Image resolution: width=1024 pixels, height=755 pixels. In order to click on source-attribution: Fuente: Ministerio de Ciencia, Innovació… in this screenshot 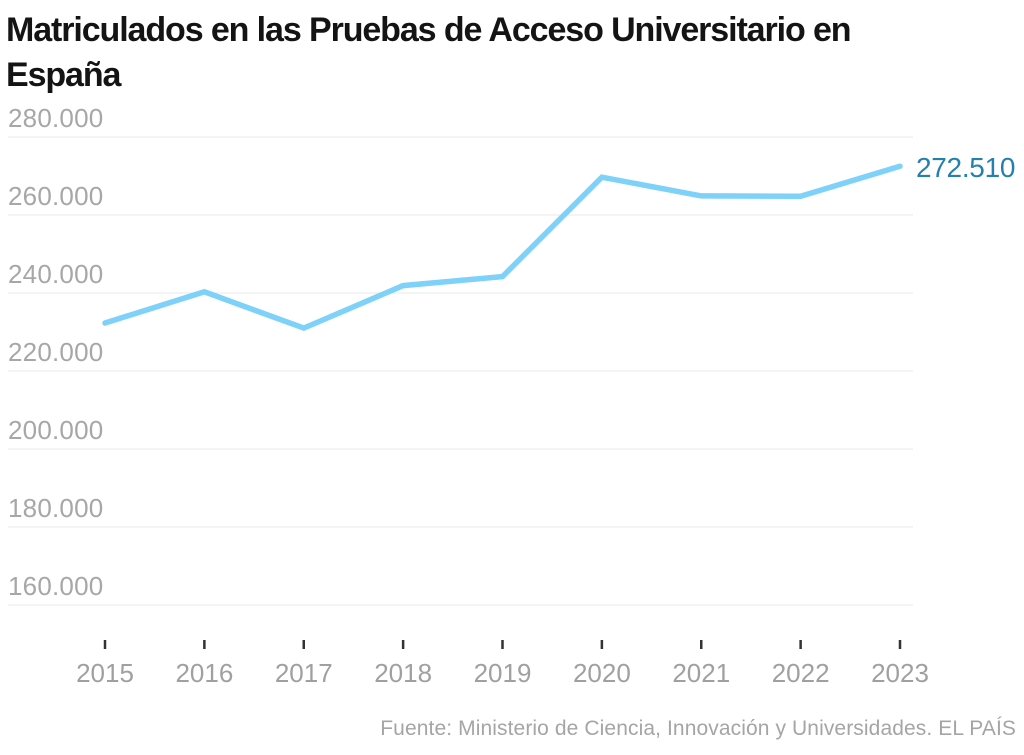, I will do `click(698, 728)`.